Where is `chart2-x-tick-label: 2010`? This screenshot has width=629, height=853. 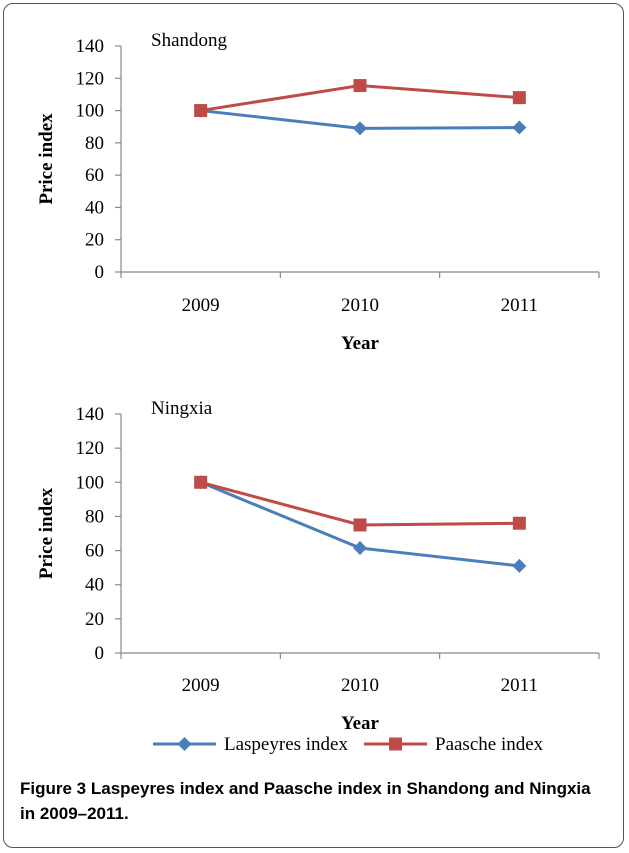 chart2-x-tick-label: 2010 is located at coordinates (360, 685).